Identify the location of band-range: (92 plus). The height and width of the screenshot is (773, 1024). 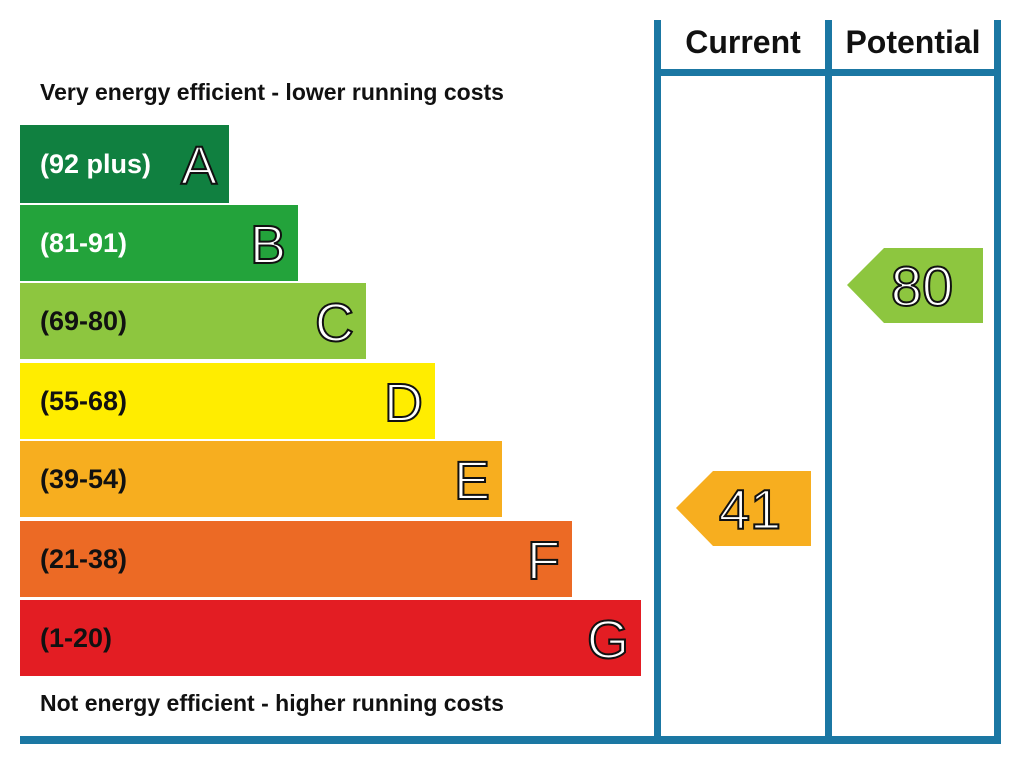
(95, 164).